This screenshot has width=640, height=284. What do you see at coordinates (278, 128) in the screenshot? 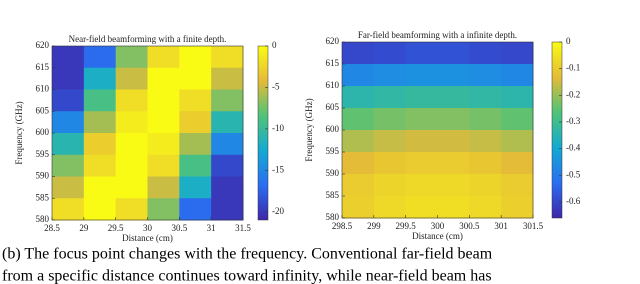
I see `colorbar-tick-label: -10` at bounding box center [278, 128].